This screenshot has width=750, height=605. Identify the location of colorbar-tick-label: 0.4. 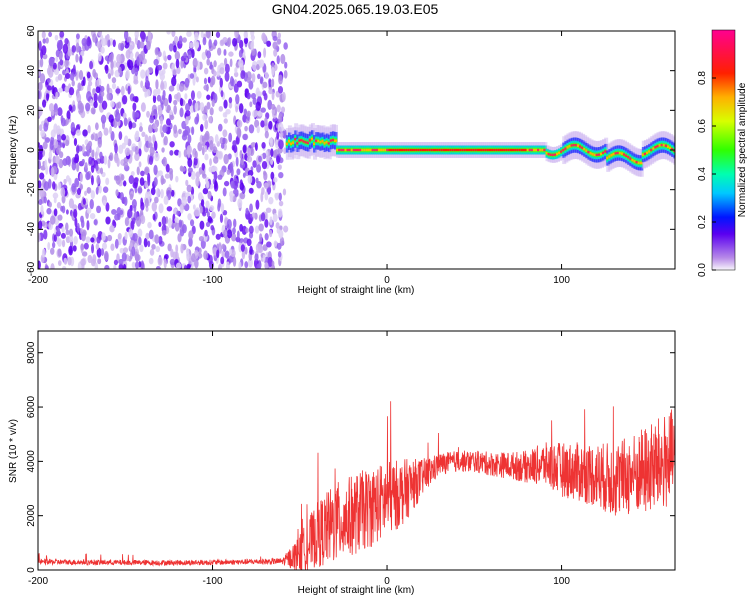
(702, 174).